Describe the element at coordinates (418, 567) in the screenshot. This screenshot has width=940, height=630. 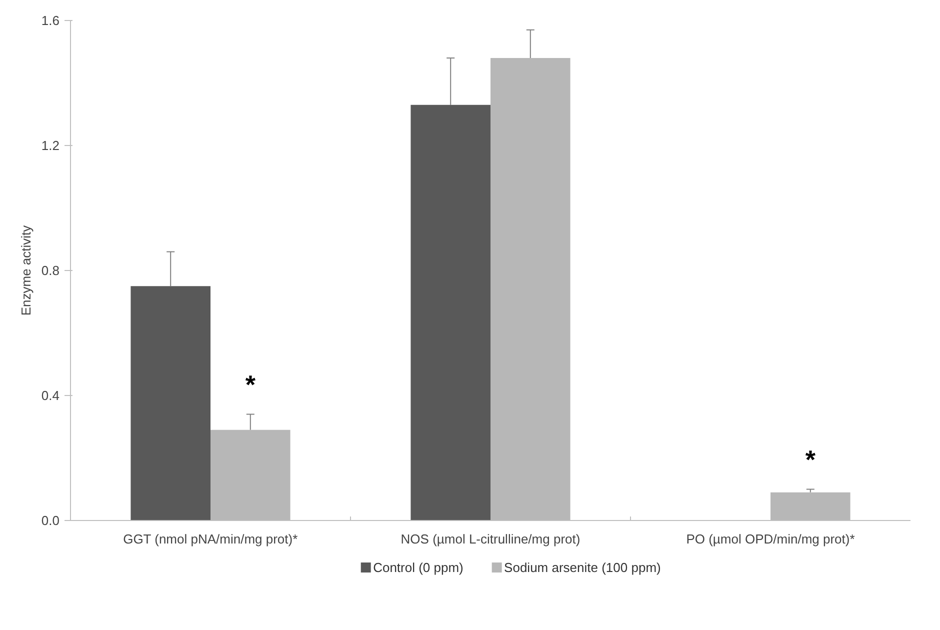
I see `legend-label: Control (0 ppm)` at that location.